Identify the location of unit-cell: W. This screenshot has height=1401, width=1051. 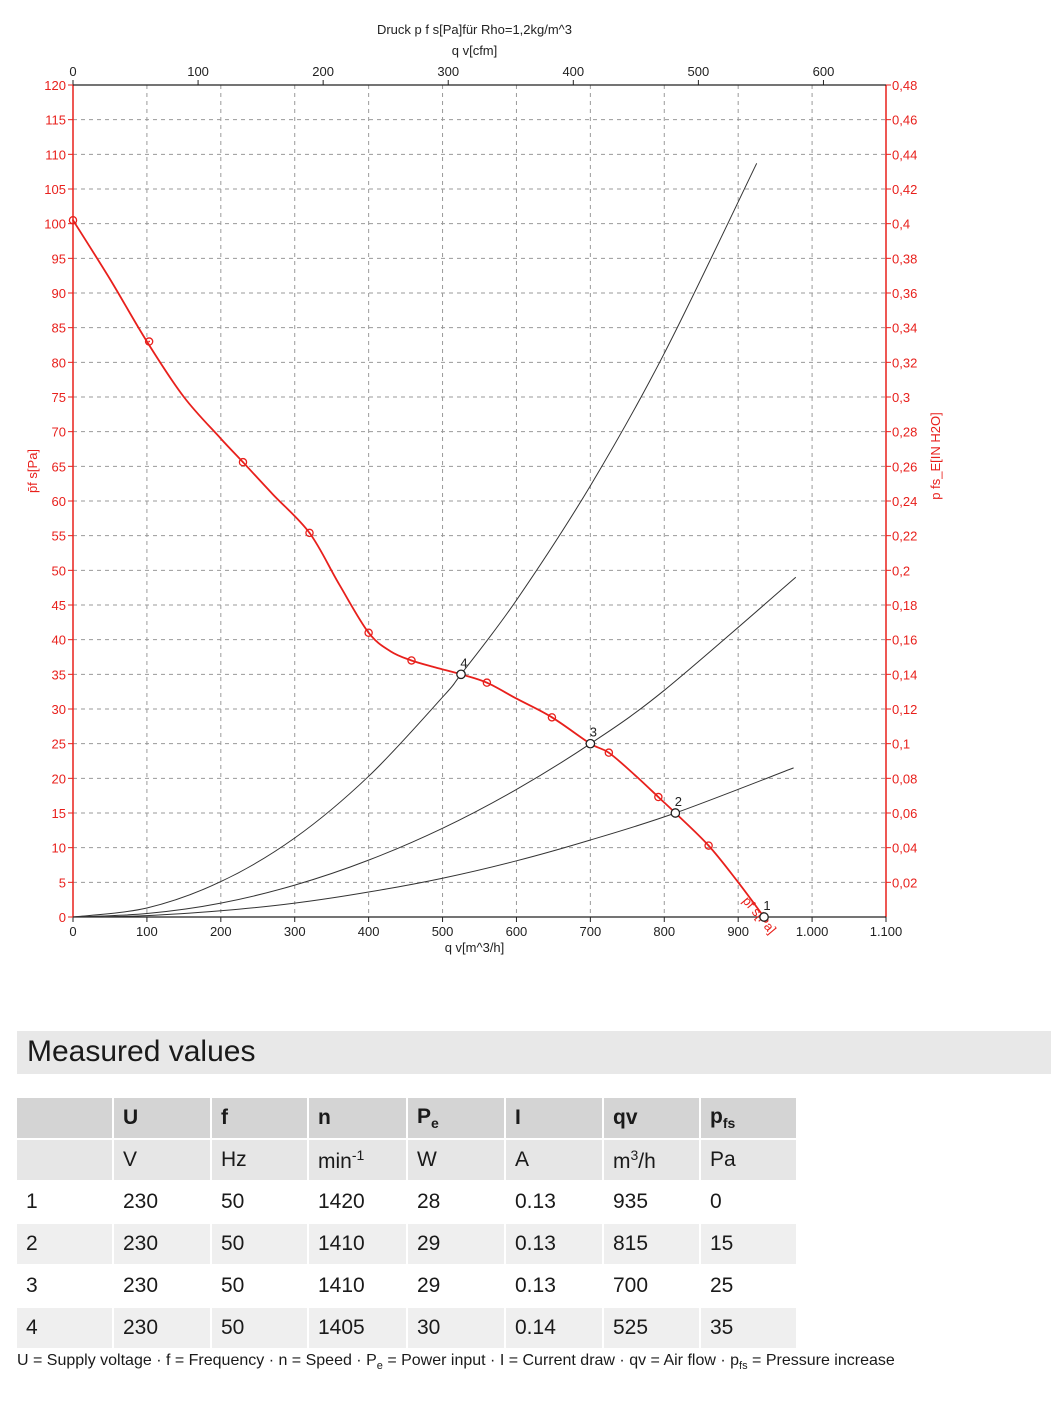
(457, 1161).